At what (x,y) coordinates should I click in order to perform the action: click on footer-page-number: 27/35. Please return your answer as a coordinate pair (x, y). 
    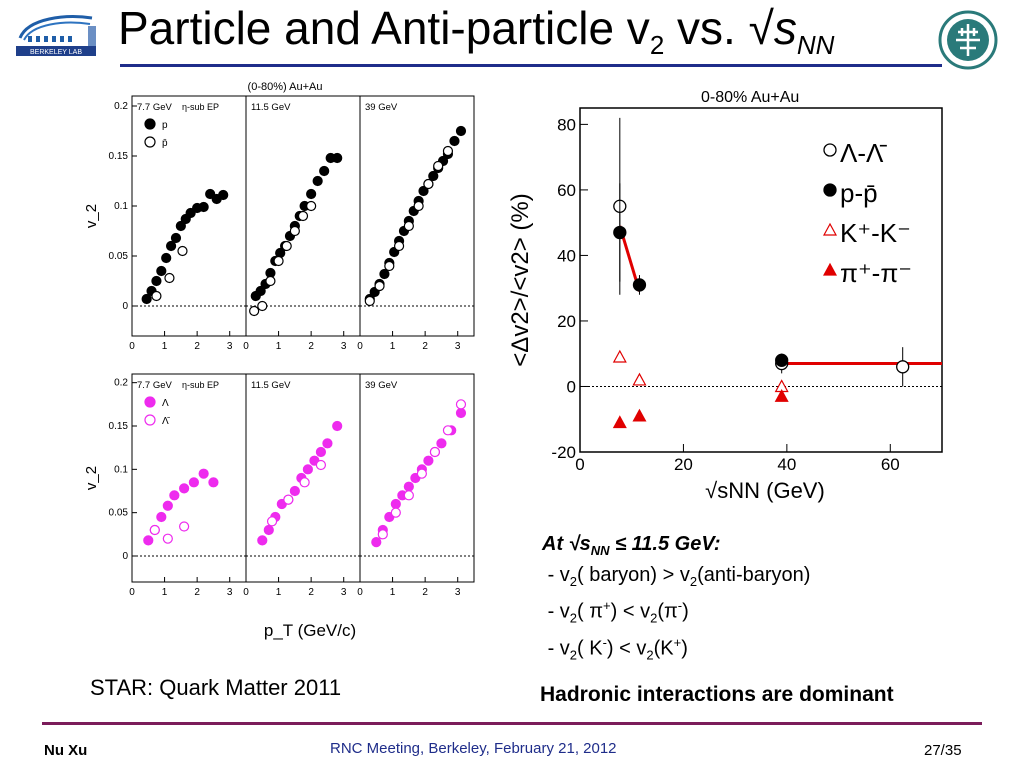
    Looking at the image, I should click on (943, 750).